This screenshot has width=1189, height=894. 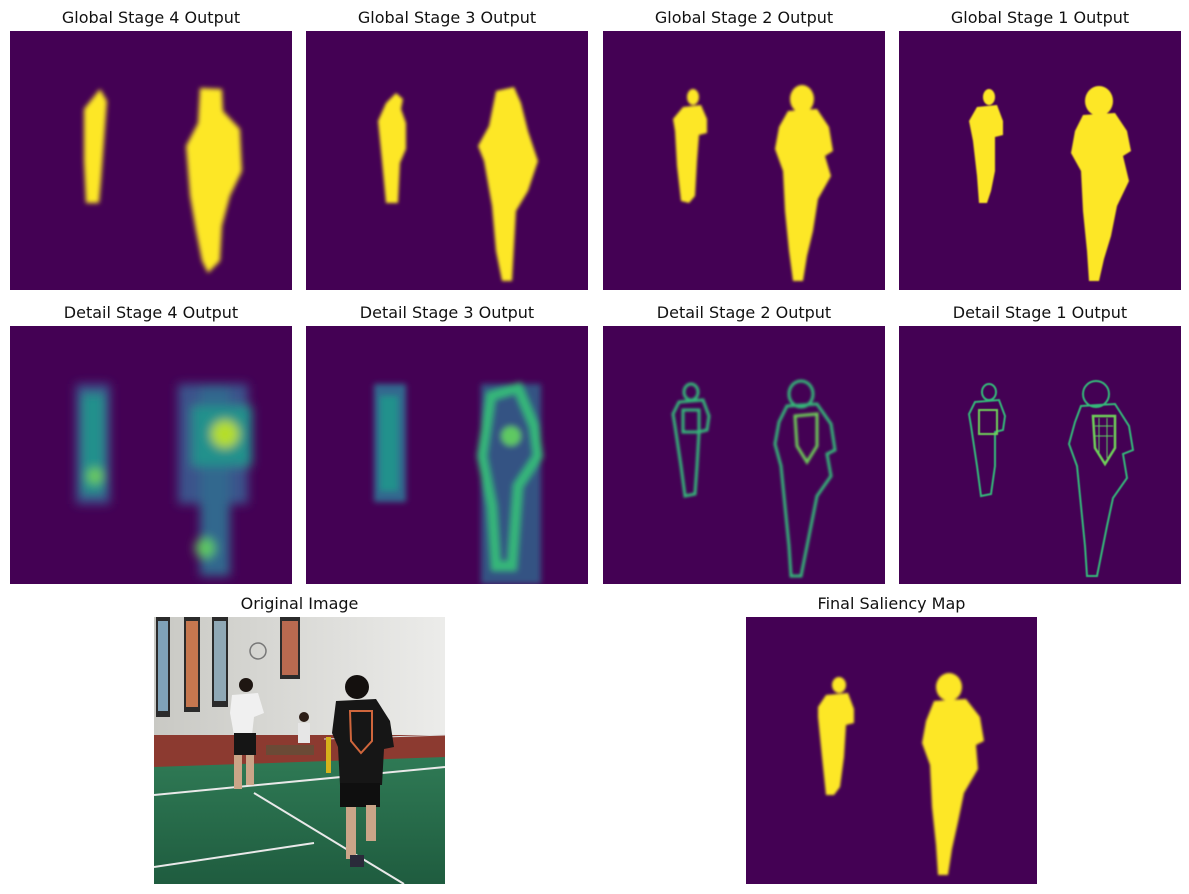 What do you see at coordinates (299, 603) in the screenshot?
I see `original-image-title: Original Image` at bounding box center [299, 603].